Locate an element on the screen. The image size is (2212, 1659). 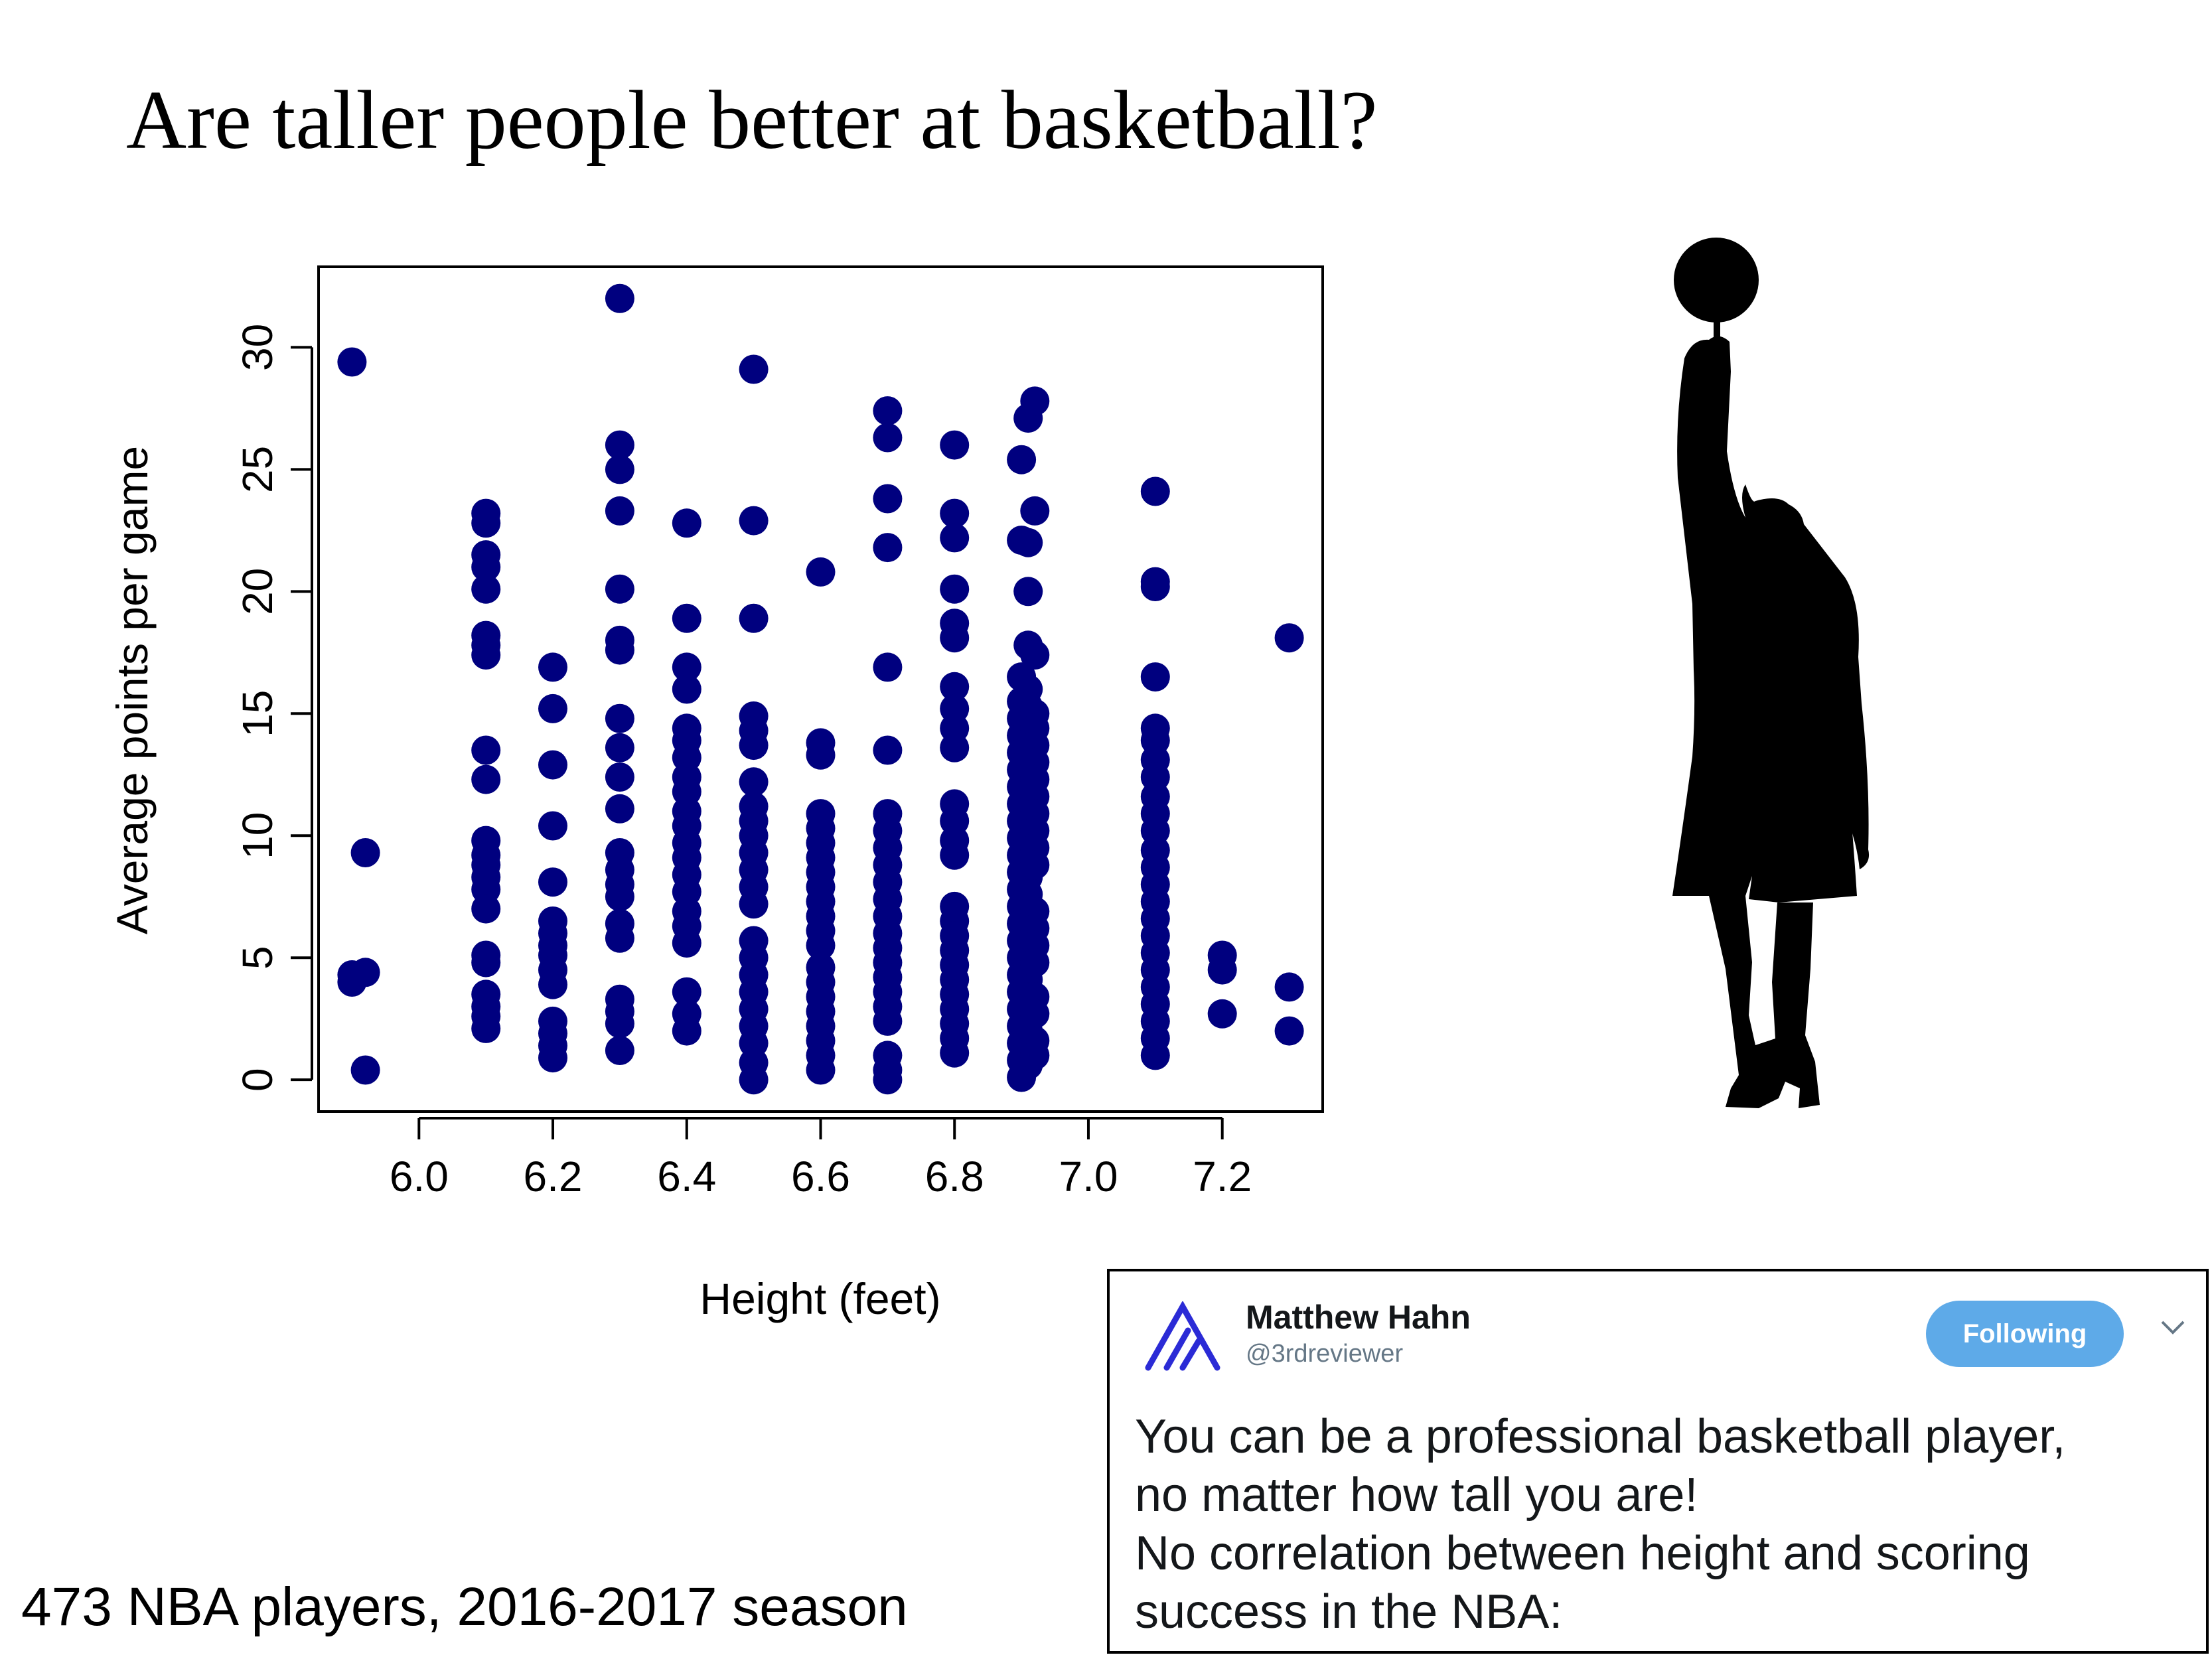
following-button: Following is located at coordinates (2025, 1334).